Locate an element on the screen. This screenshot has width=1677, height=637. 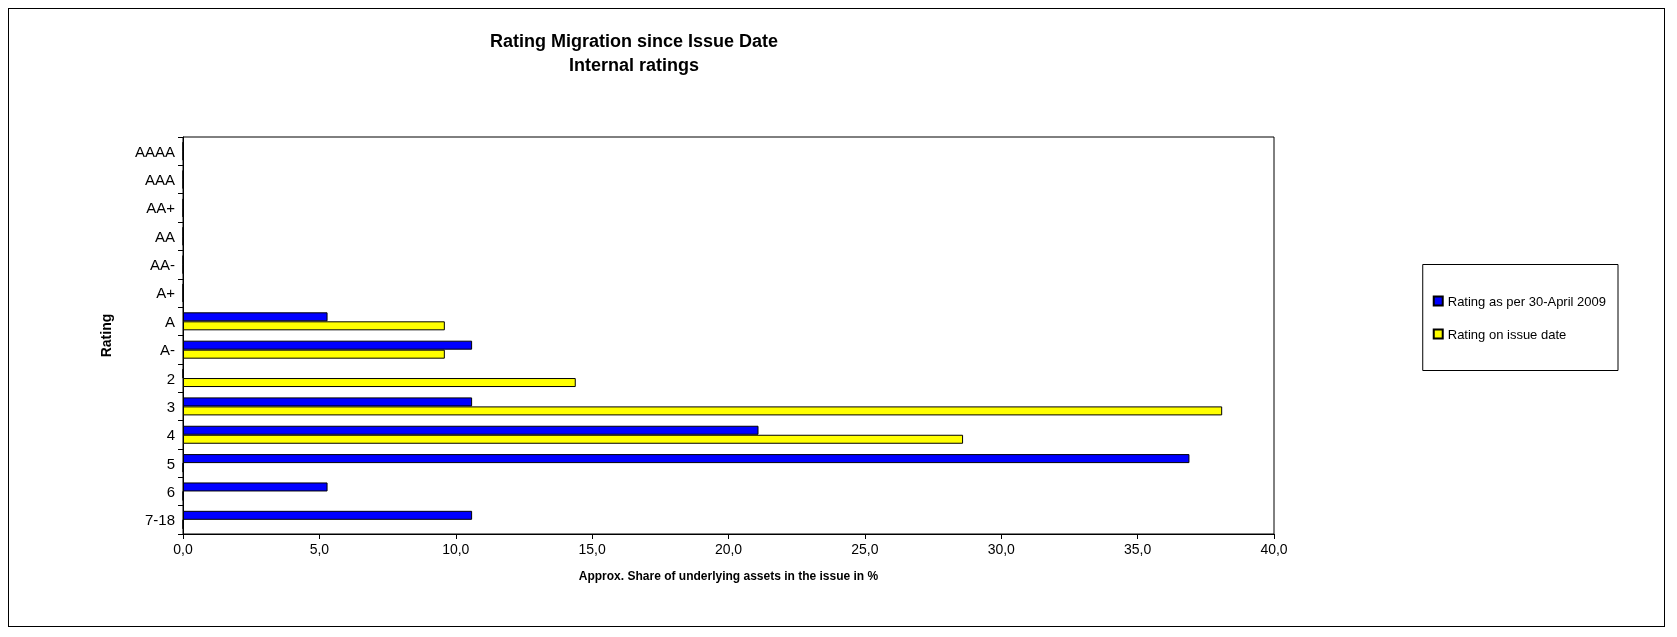
y-tick-label: AA+ is located at coordinates (161, 208).